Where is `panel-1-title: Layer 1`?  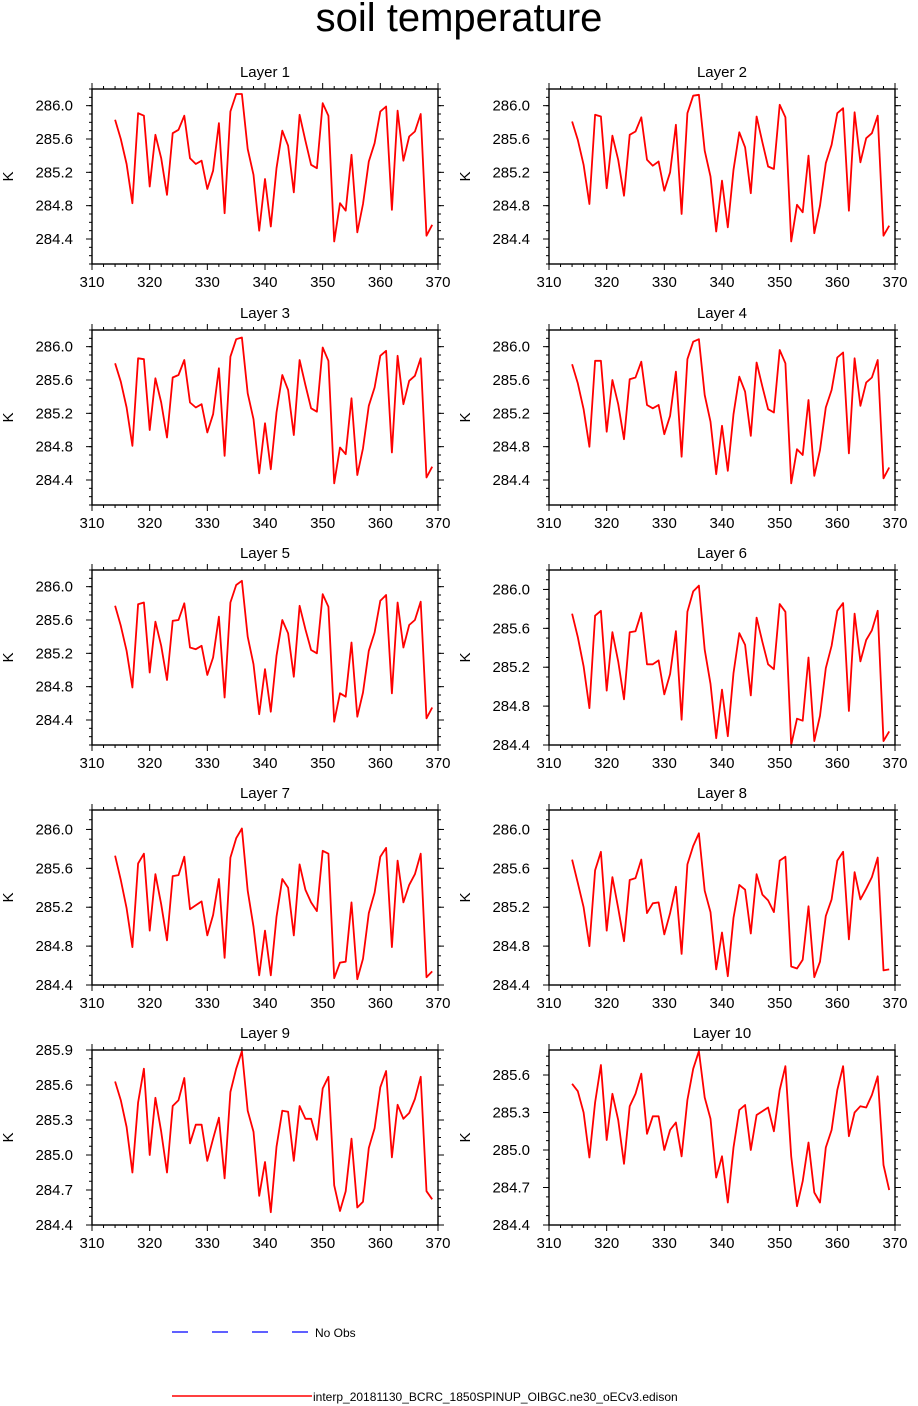 panel-1-title: Layer 1 is located at coordinates (265, 72).